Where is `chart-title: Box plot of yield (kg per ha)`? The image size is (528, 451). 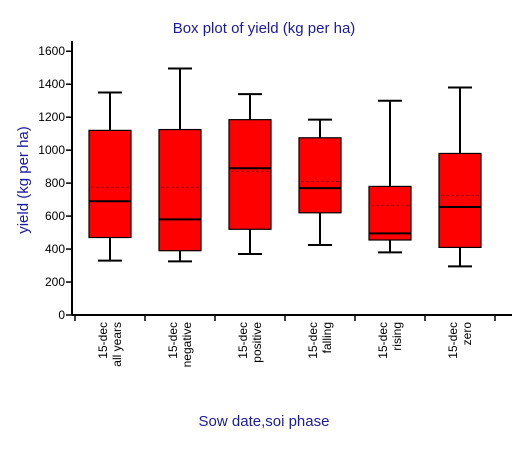
chart-title: Box plot of yield (kg per ha) is located at coordinates (264, 28).